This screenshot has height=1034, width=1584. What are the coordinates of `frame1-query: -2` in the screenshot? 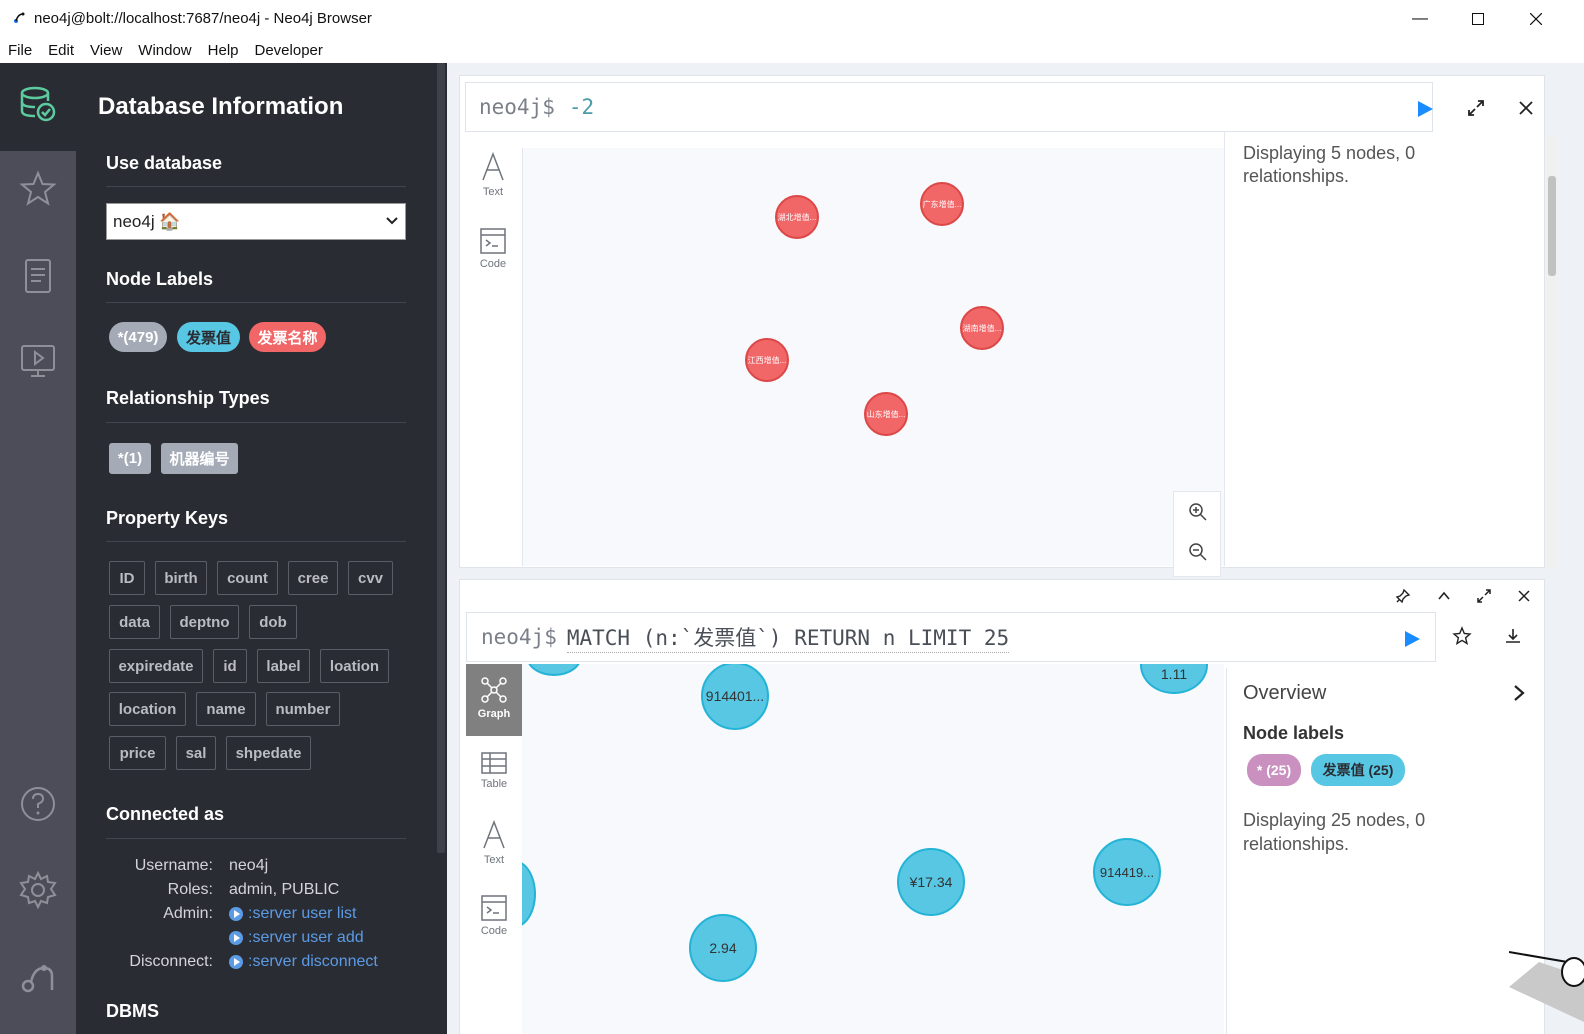 It's located at (581, 107).